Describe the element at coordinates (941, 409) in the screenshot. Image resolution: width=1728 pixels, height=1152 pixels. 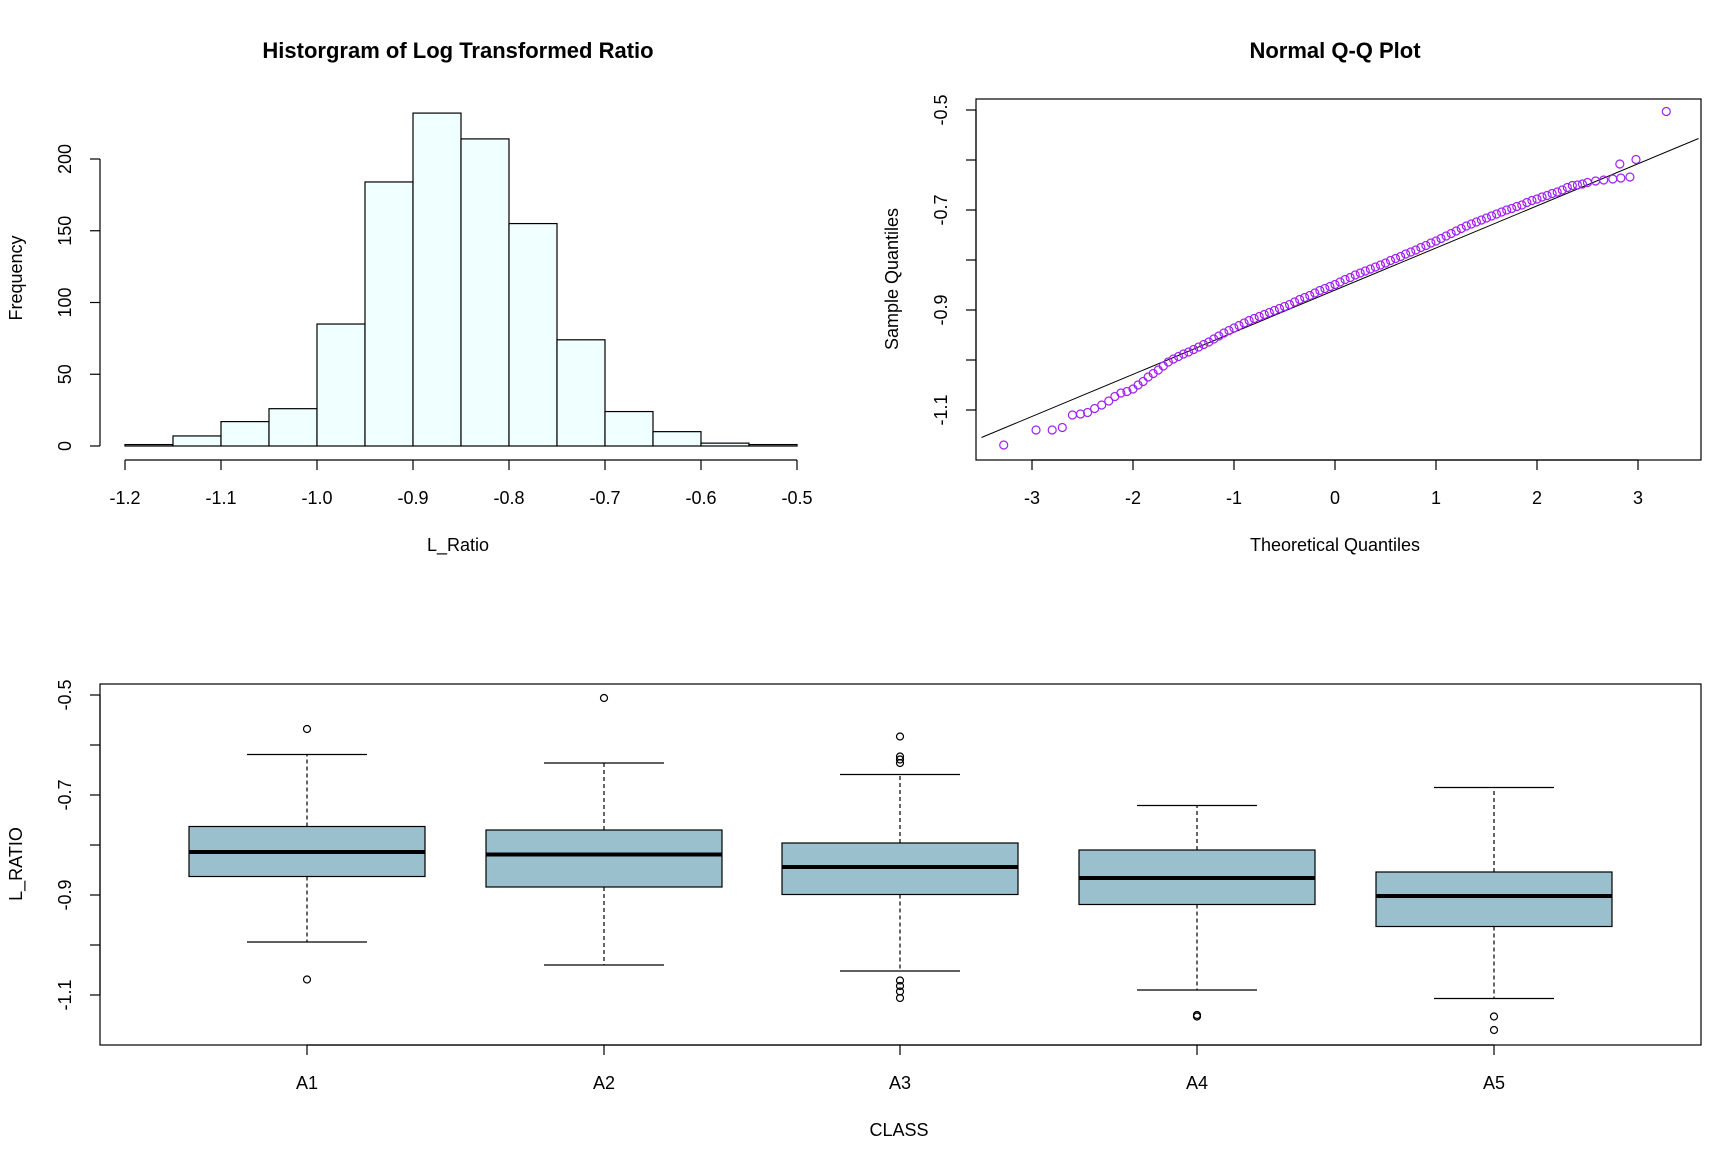
I see `qq-y-tick-label: -1.1` at that location.